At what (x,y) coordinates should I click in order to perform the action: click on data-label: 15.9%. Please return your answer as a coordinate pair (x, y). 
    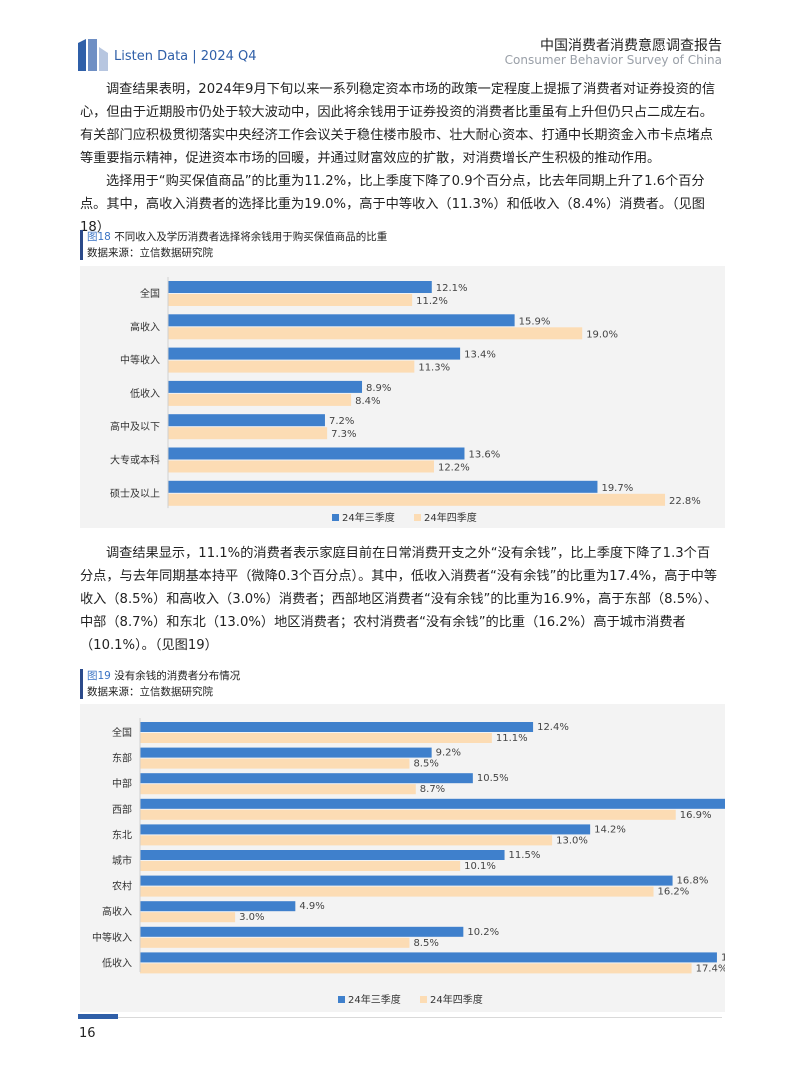
    Looking at the image, I should click on (535, 321).